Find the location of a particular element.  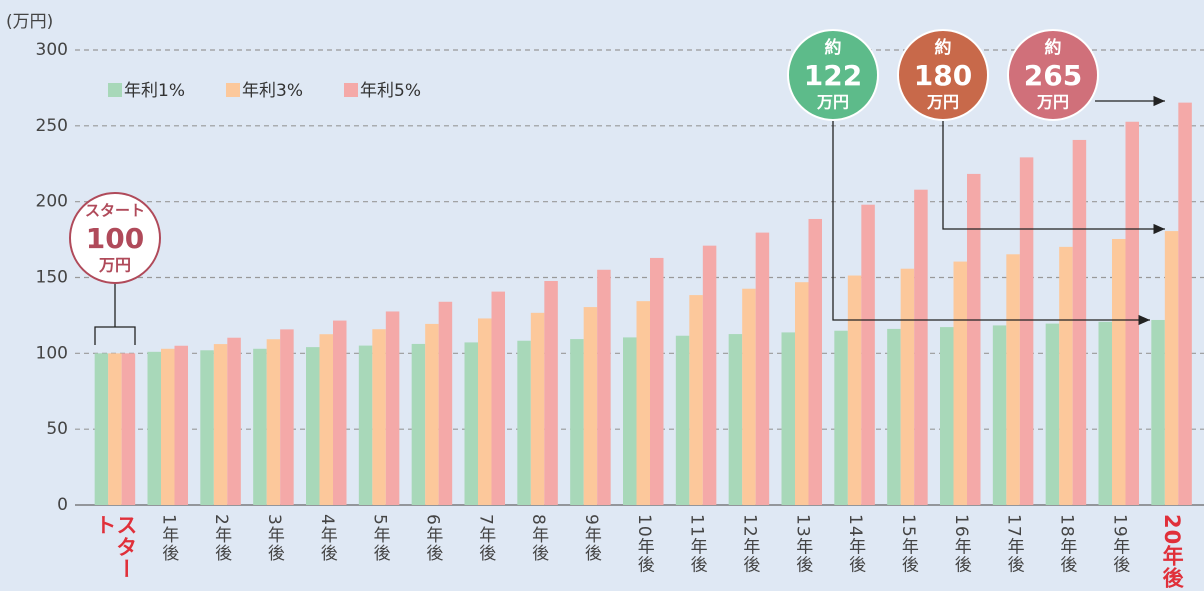

annotation-text: スタート is located at coordinates (115, 211).